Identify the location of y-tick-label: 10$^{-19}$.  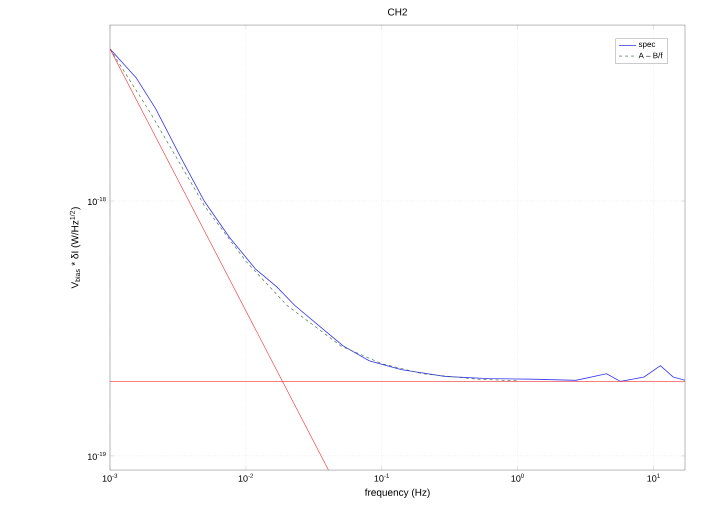
(97, 456).